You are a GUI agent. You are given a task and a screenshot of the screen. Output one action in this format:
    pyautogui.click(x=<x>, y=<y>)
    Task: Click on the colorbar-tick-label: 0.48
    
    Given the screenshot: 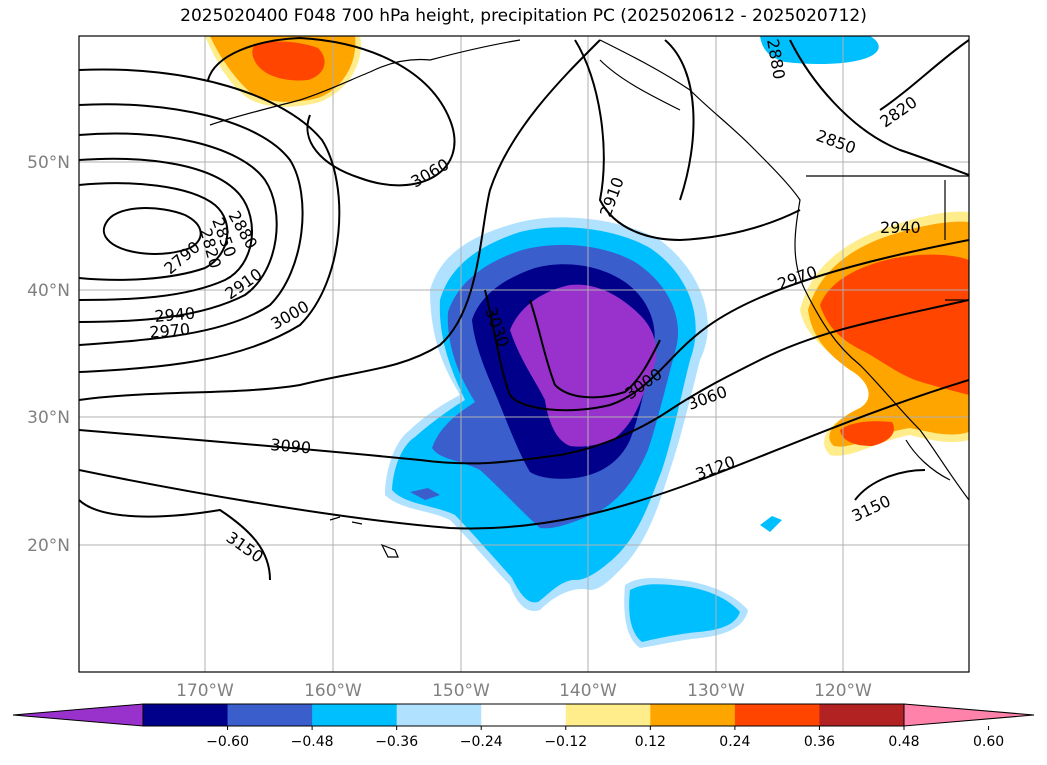 What is the action you would take?
    pyautogui.click(x=903, y=742)
    